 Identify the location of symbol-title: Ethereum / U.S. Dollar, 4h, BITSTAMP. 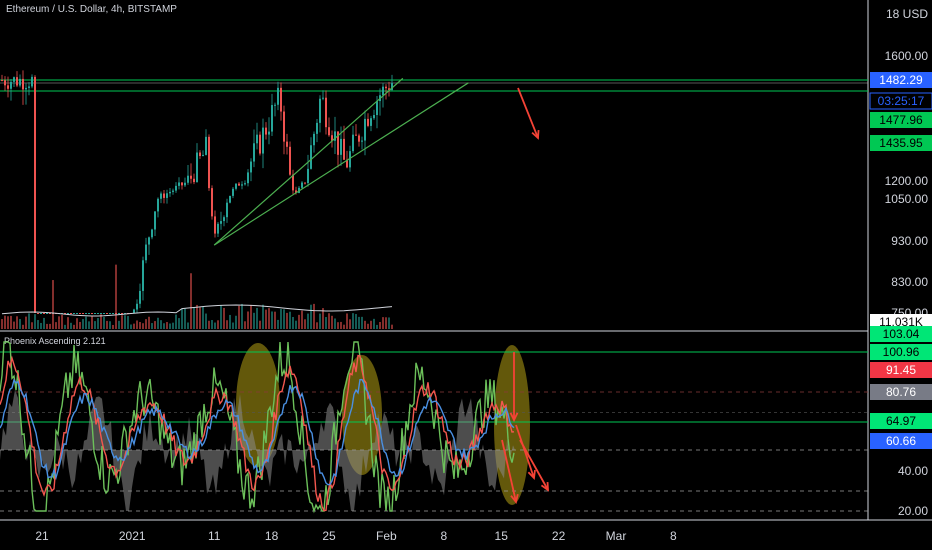
(91, 9).